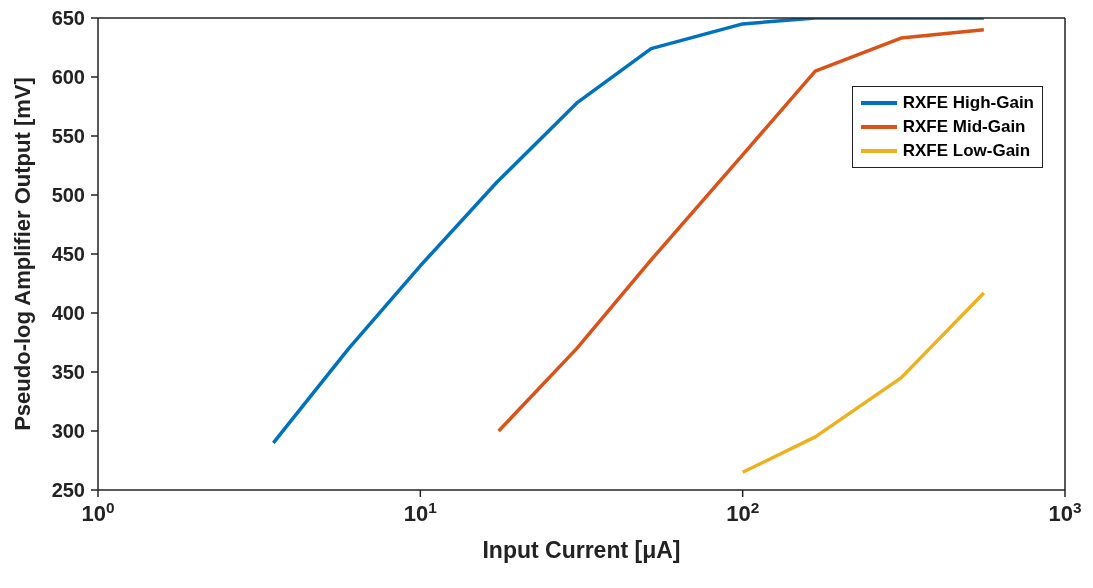  What do you see at coordinates (966, 151) in the screenshot?
I see `legend-label: RXFE Low-Gain` at bounding box center [966, 151].